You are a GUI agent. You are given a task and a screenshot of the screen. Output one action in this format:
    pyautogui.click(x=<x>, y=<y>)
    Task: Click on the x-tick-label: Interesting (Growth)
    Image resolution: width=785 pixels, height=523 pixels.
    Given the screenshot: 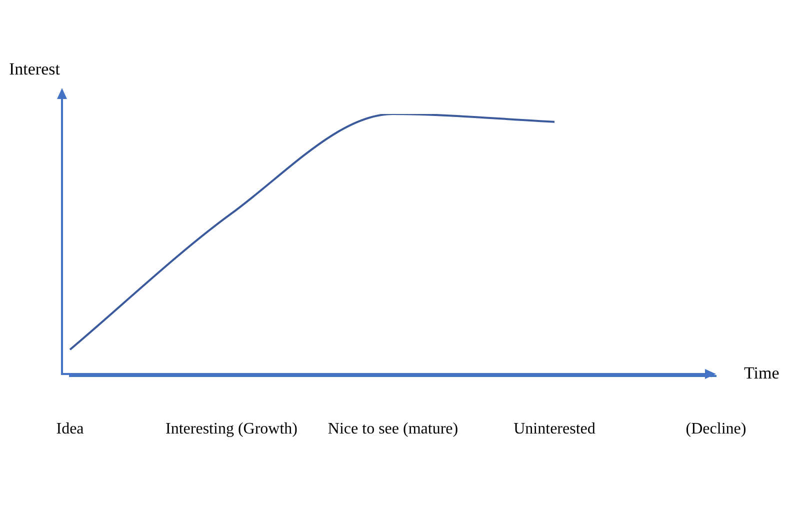 What is the action you would take?
    pyautogui.click(x=232, y=429)
    